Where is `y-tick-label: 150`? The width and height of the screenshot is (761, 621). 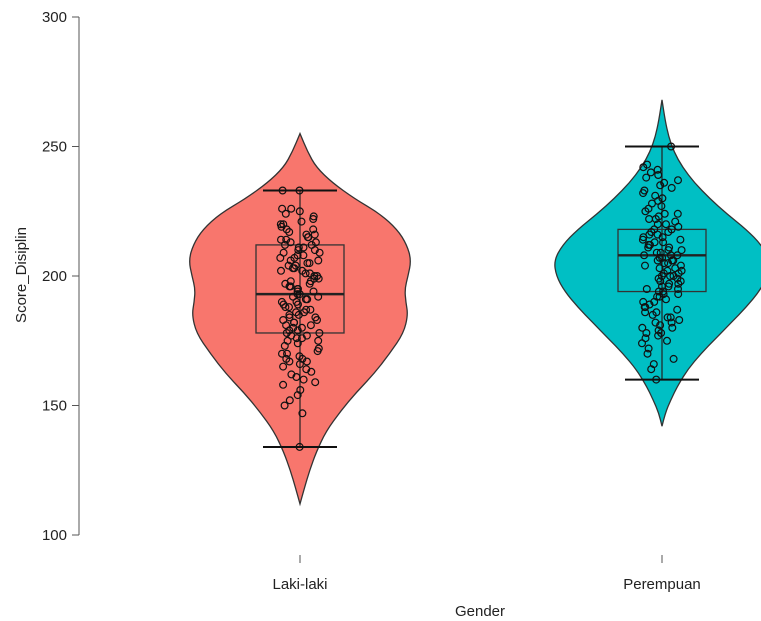
y-tick-label: 150 is located at coordinates (54, 406).